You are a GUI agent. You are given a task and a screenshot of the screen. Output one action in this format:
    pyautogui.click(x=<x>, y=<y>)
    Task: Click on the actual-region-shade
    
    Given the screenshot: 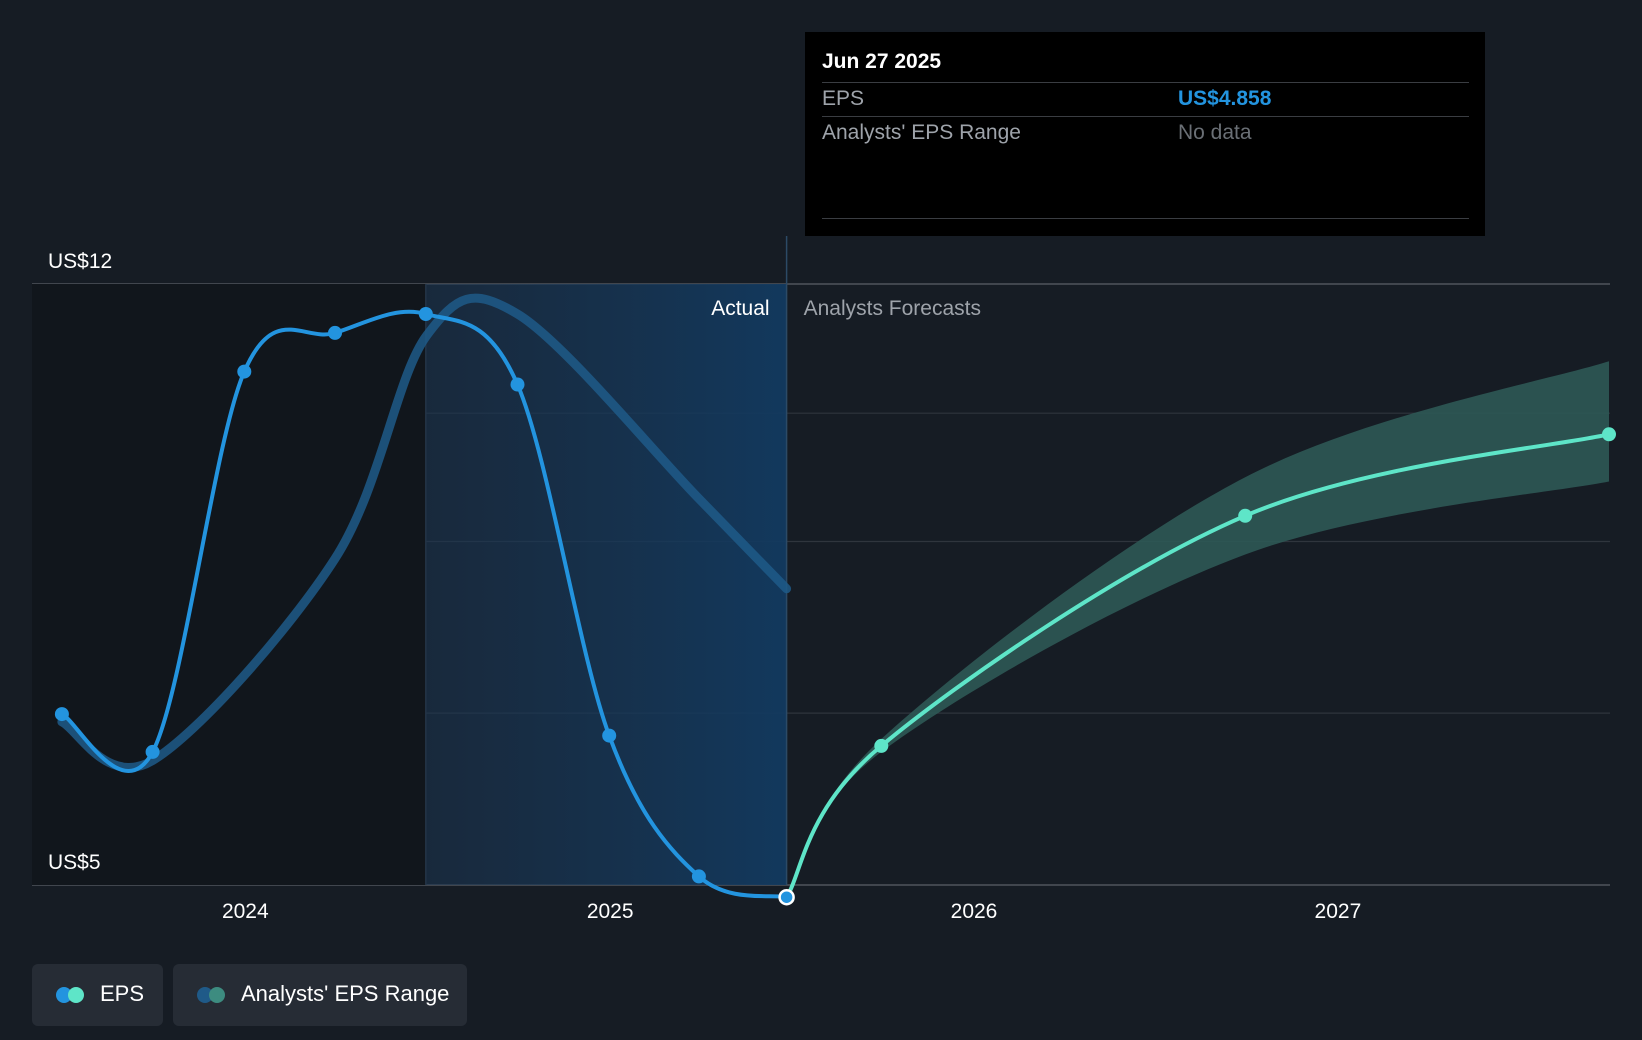 What is the action you would take?
    pyautogui.click(x=606, y=584)
    